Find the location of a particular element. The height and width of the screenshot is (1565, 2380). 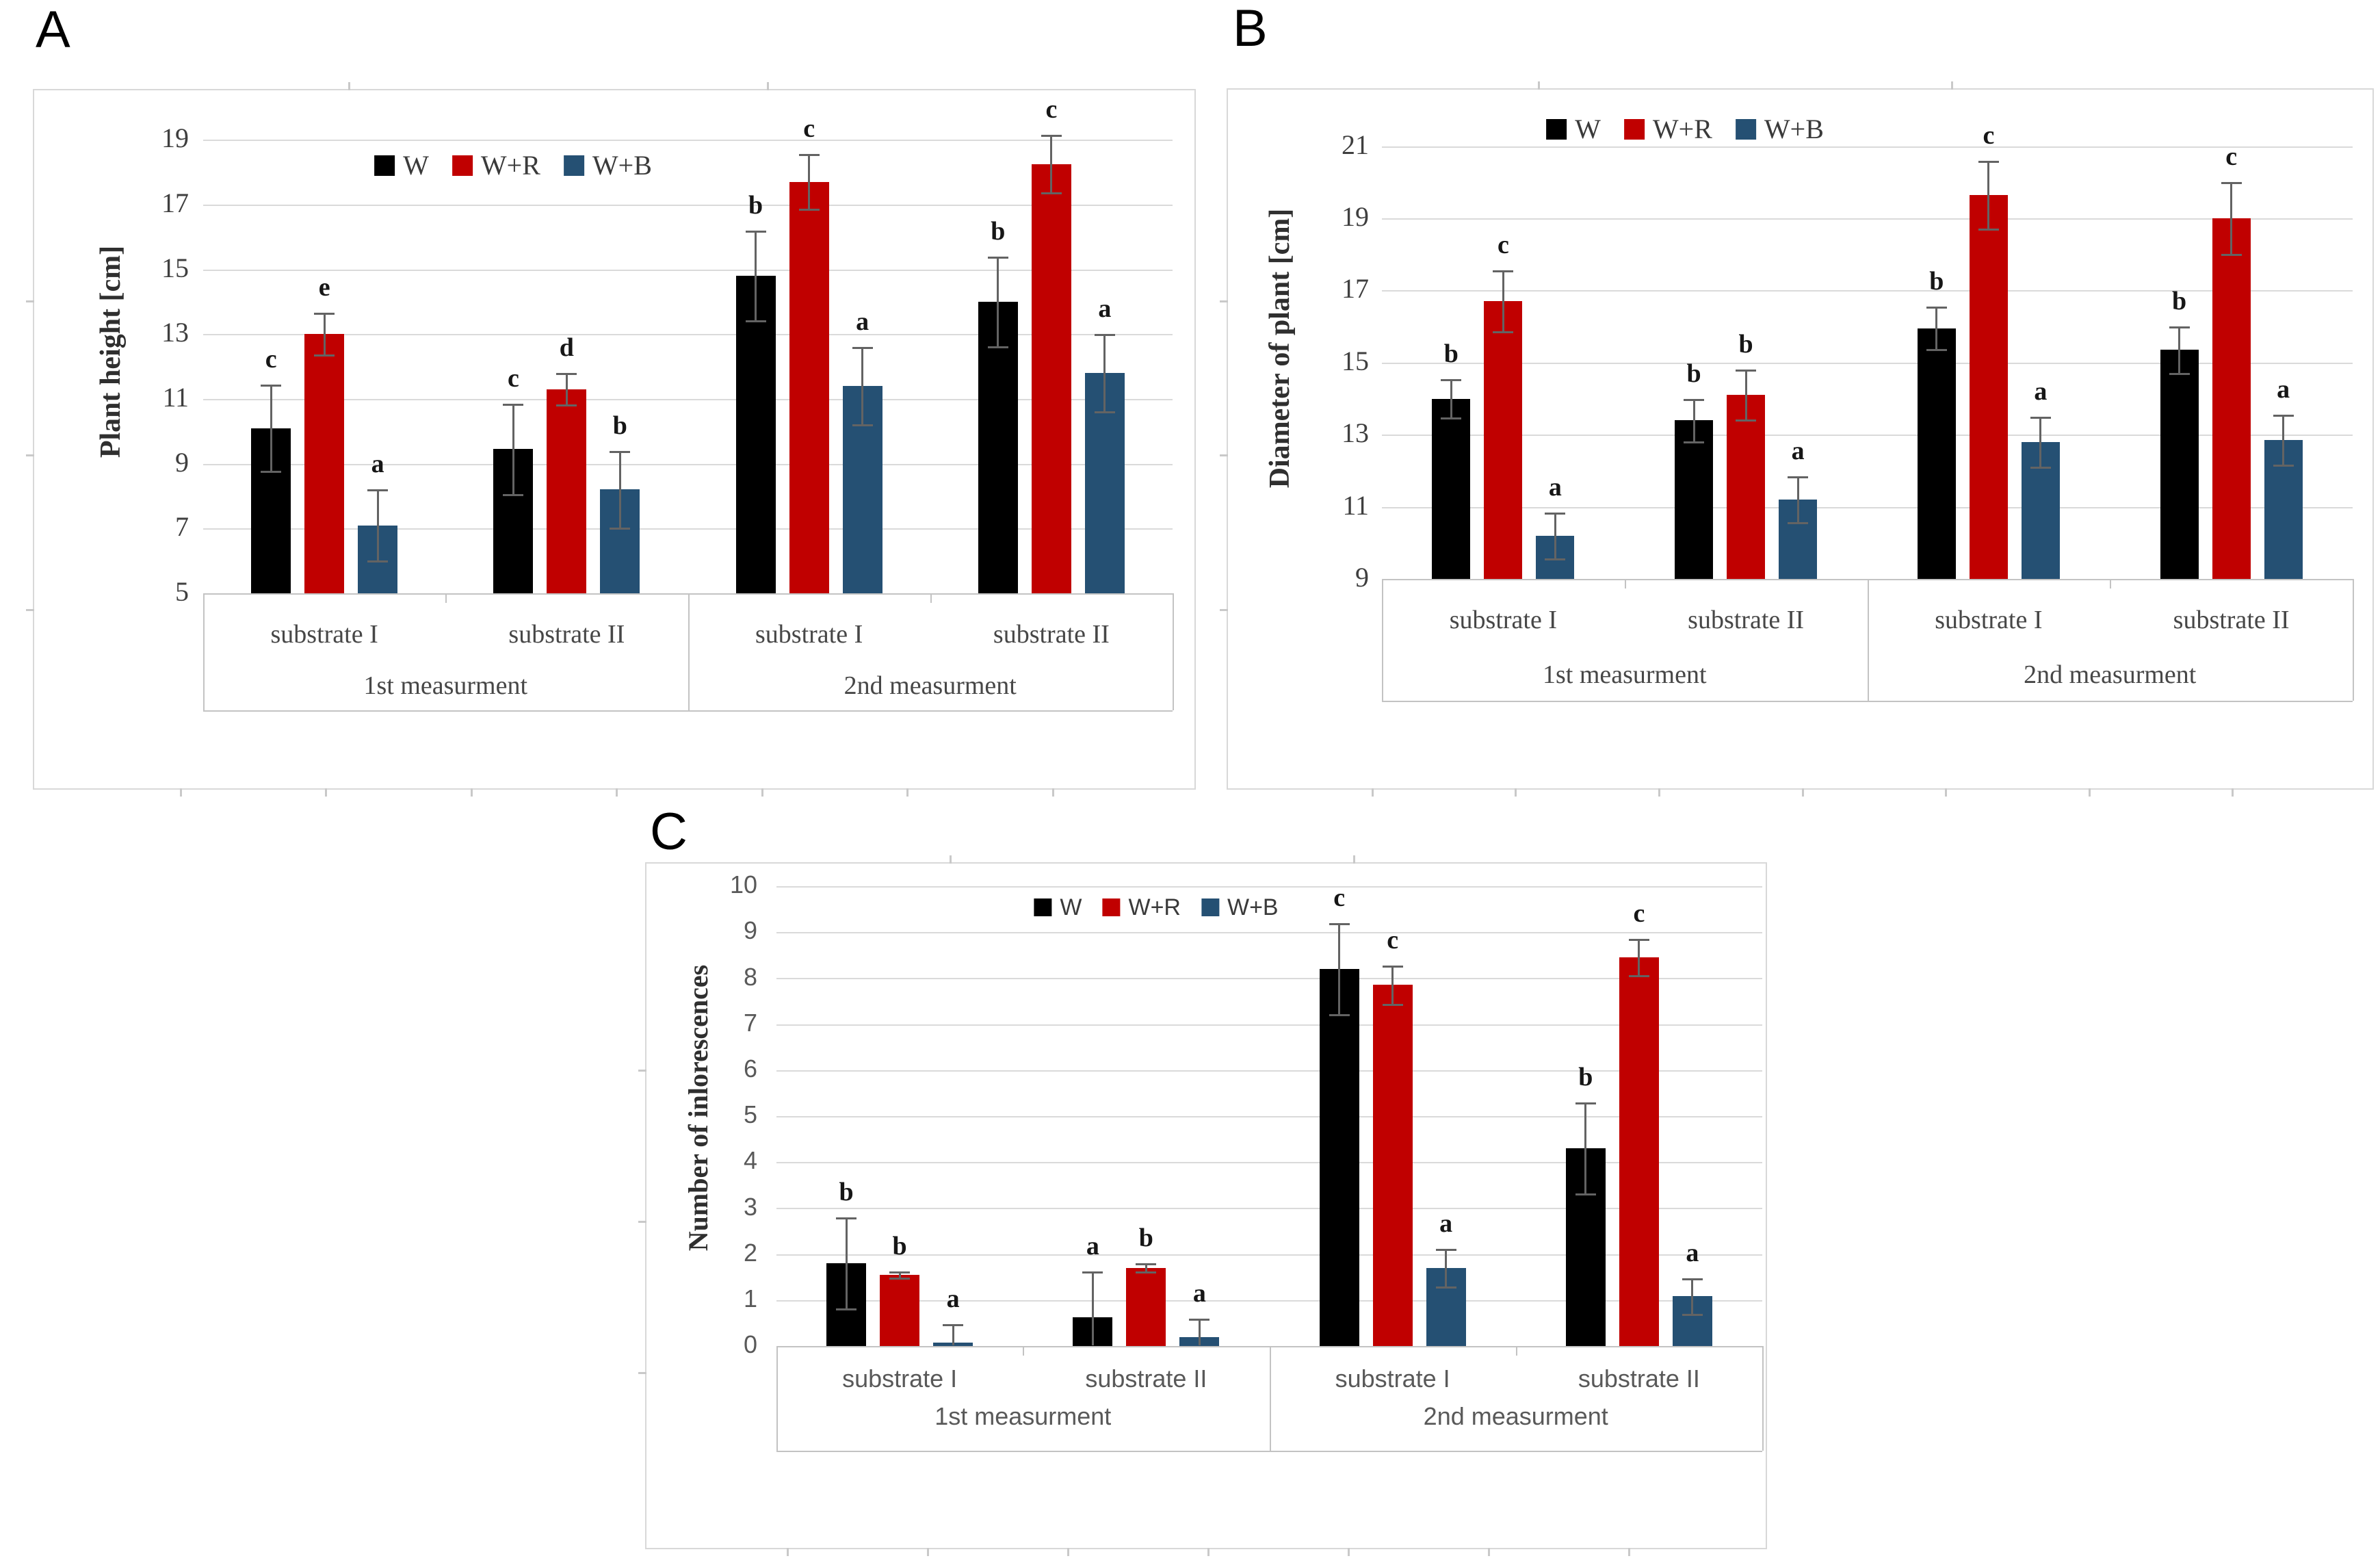

y-tick-label: 7 is located at coordinates (182, 527).